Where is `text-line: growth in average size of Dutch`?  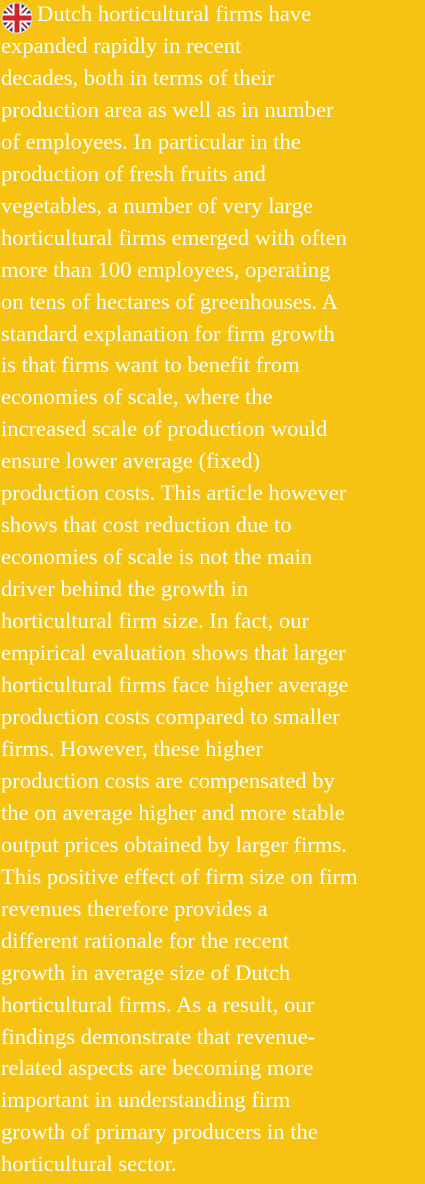
text-line: growth in average size of Dutch is located at coordinates (146, 972).